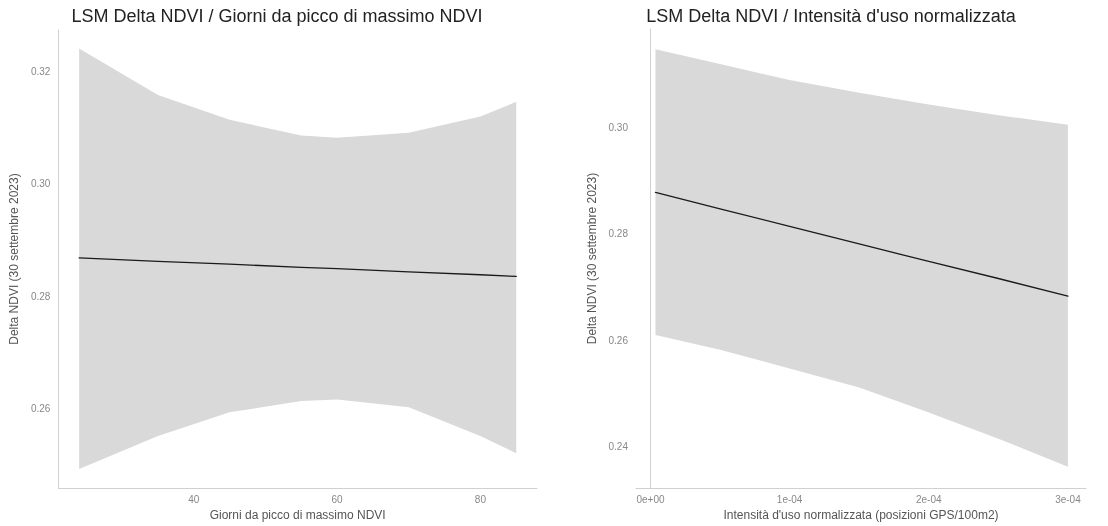  Describe the element at coordinates (618, 447) in the screenshot. I see `y-tick-label: 0.24` at that location.